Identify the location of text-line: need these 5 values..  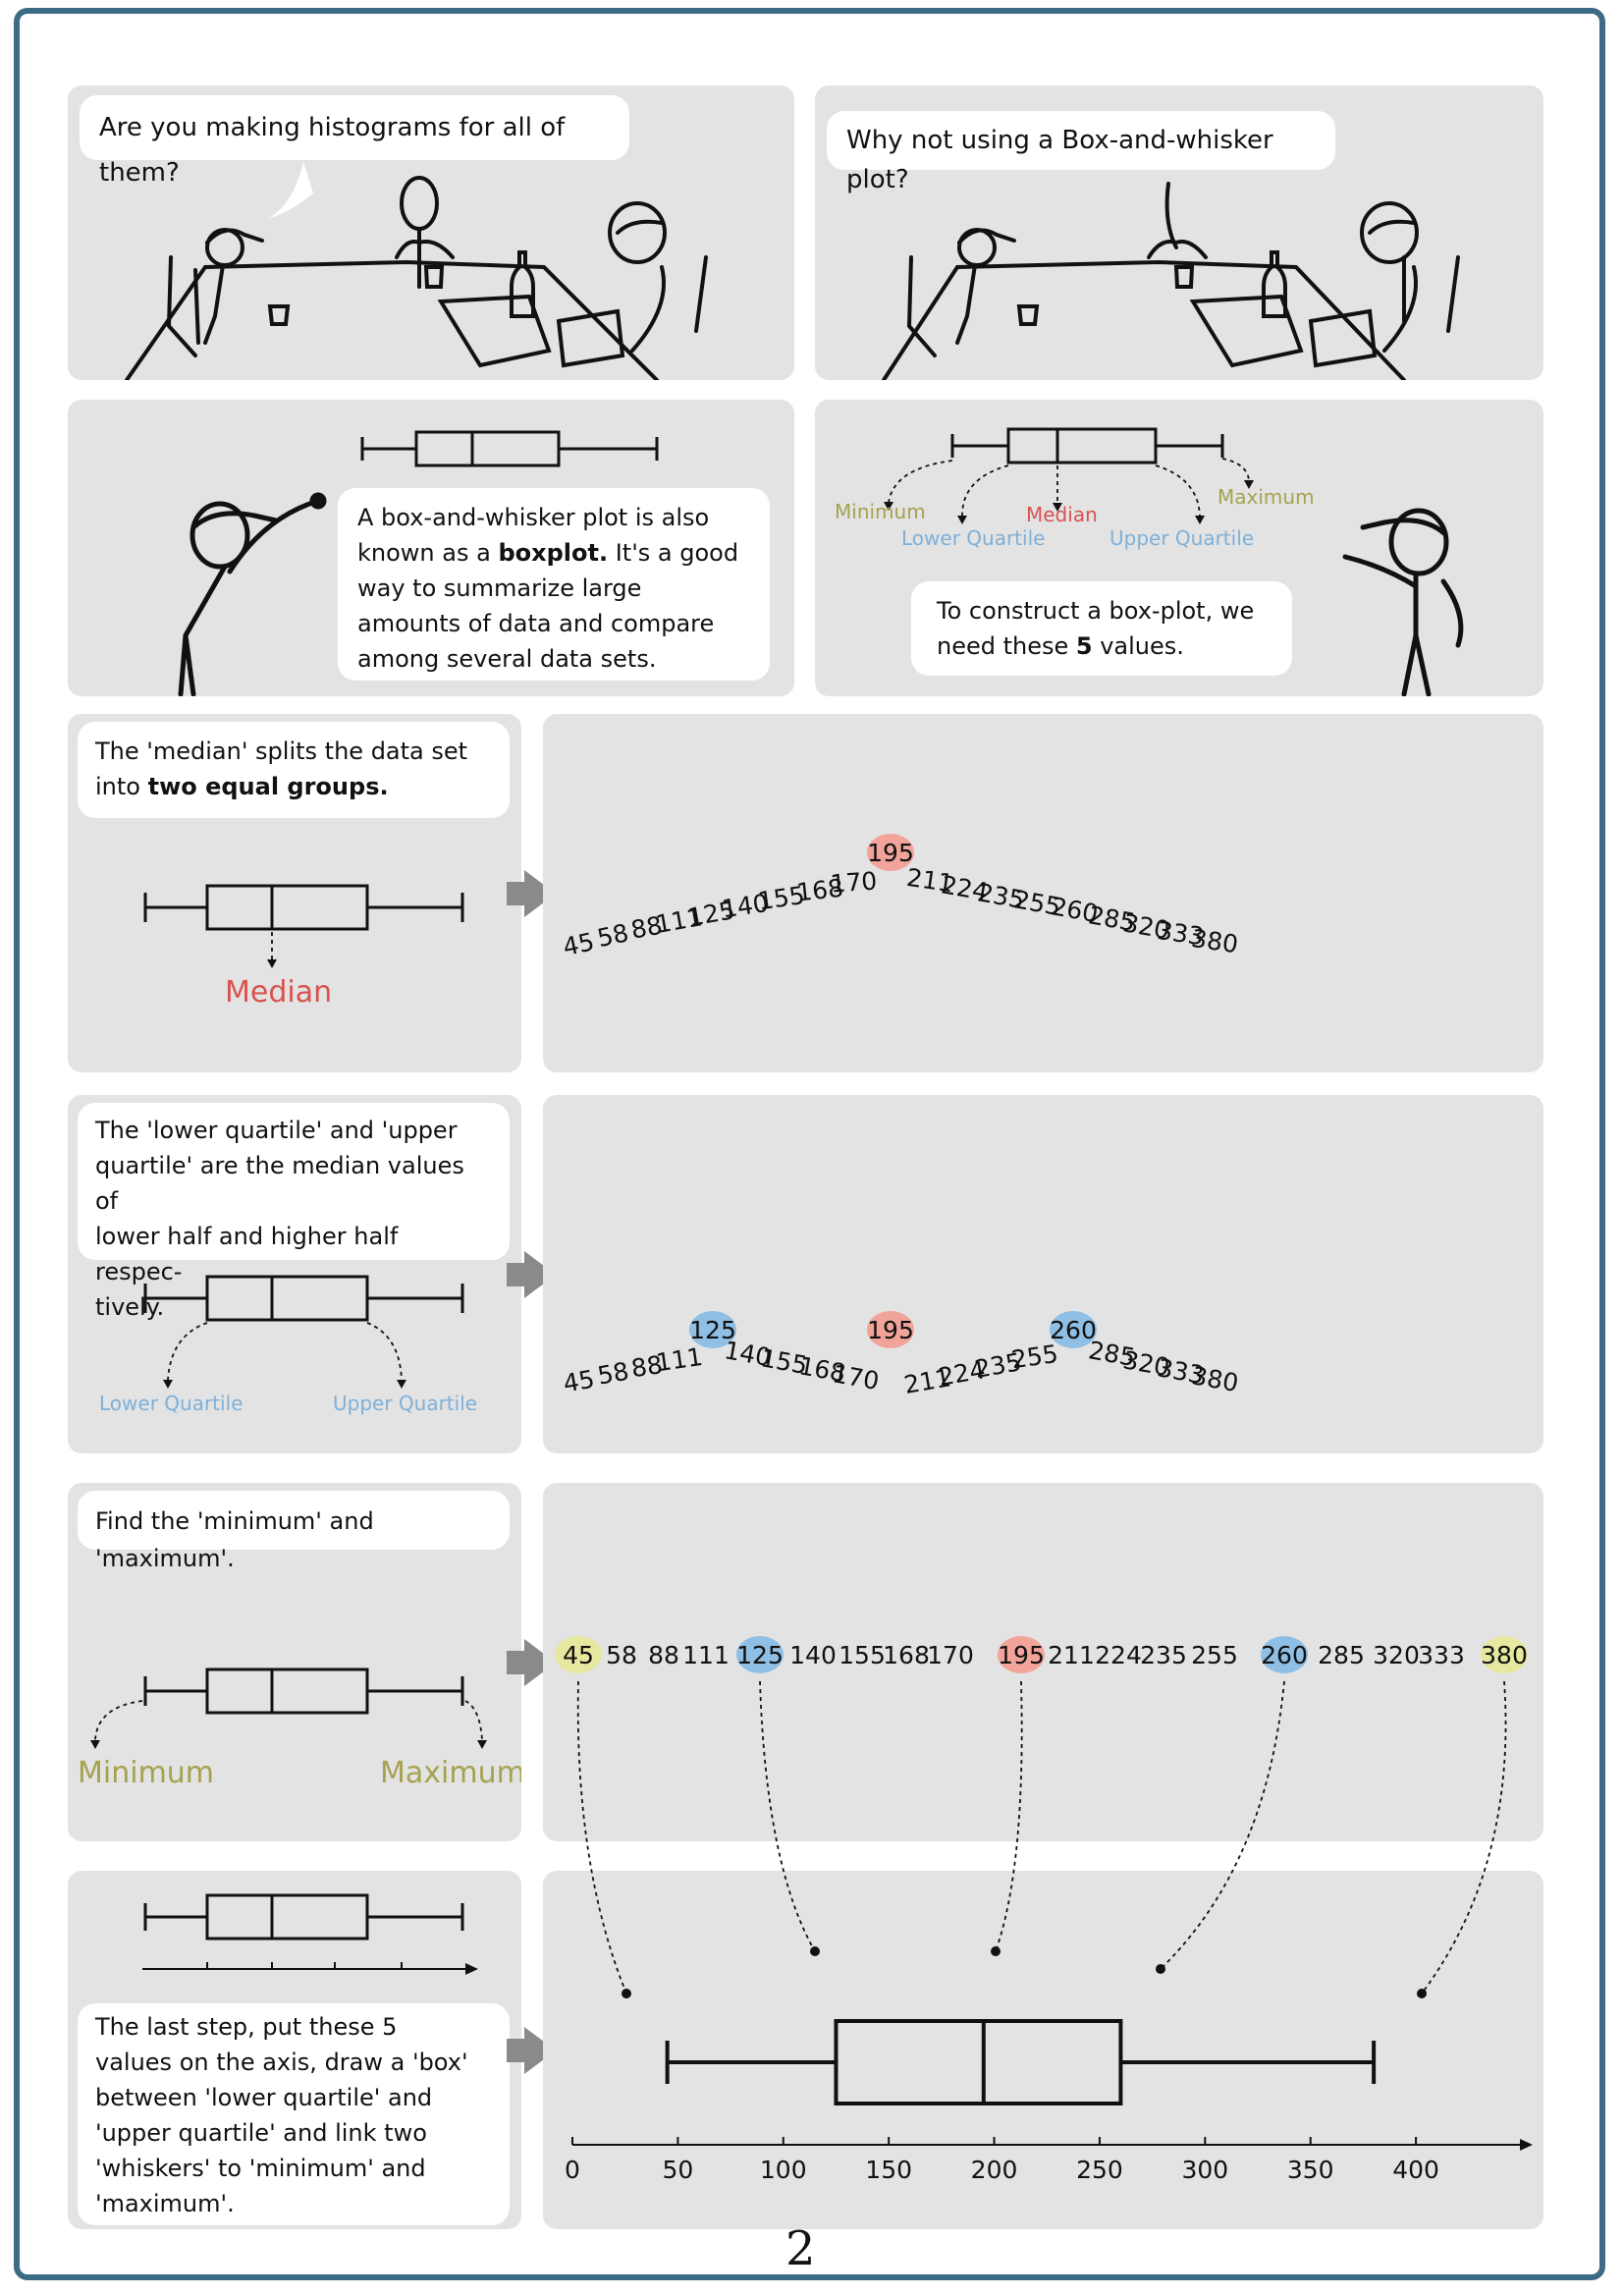
(1060, 646).